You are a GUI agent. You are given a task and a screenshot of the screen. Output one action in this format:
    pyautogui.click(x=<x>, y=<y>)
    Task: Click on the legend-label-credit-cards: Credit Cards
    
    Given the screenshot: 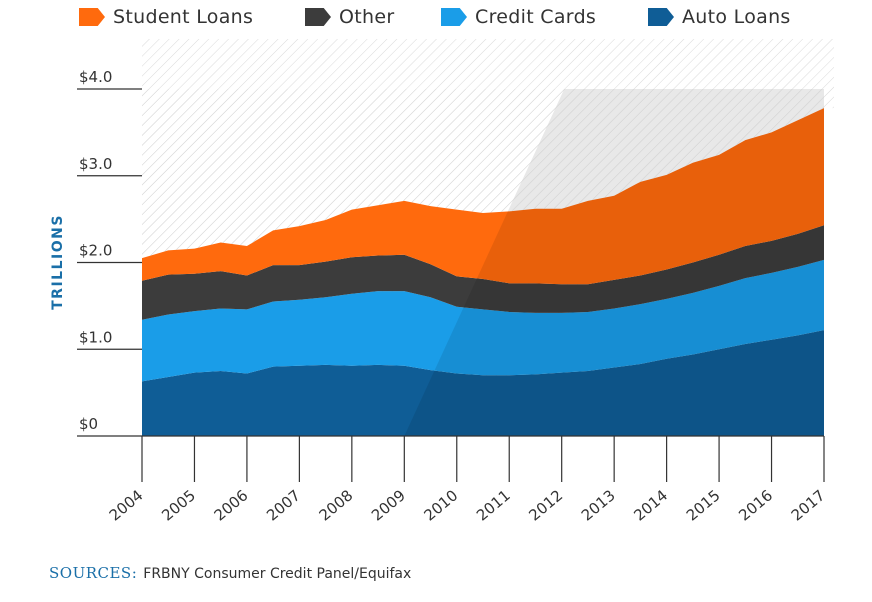 What is the action you would take?
    pyautogui.click(x=536, y=17)
    